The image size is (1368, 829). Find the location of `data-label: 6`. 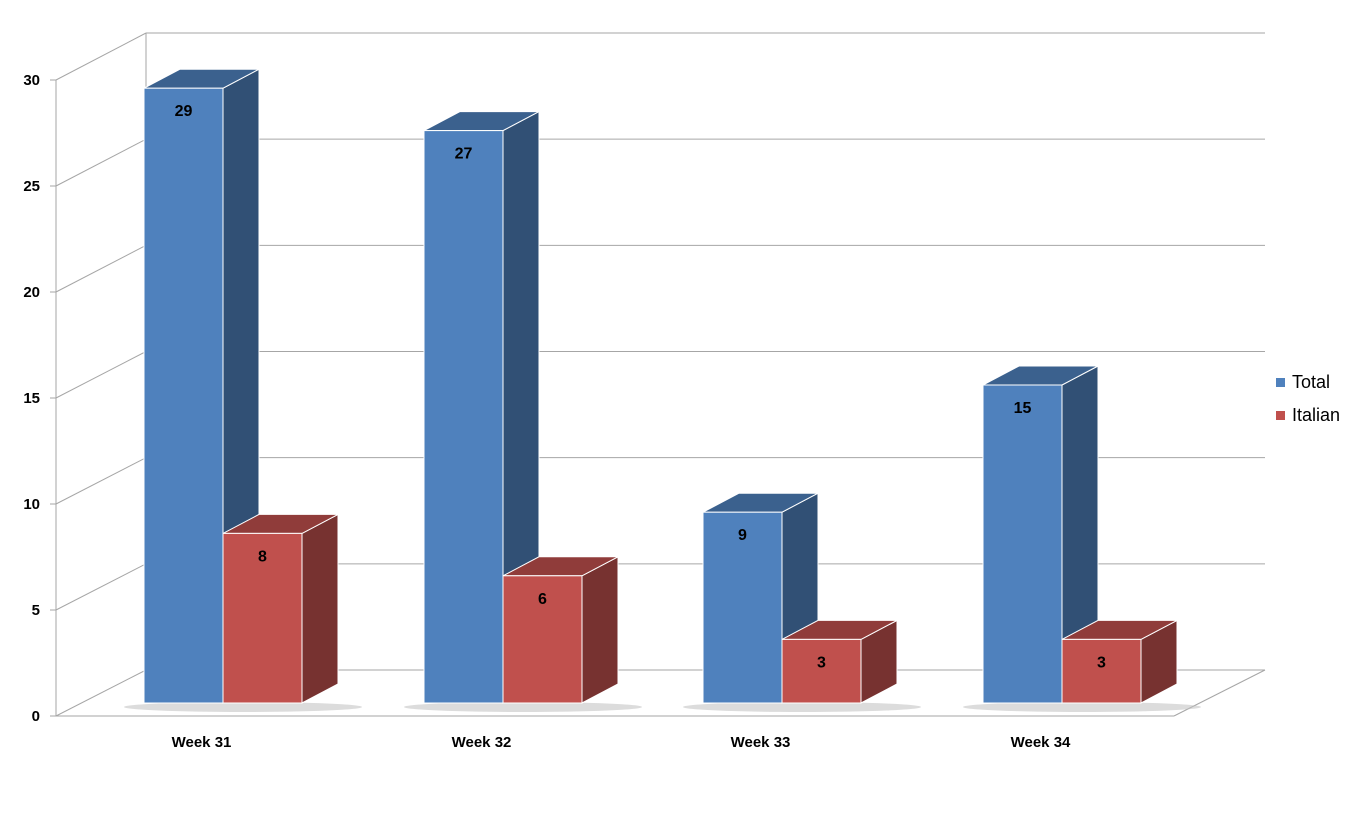

data-label: 6 is located at coordinates (542, 599).